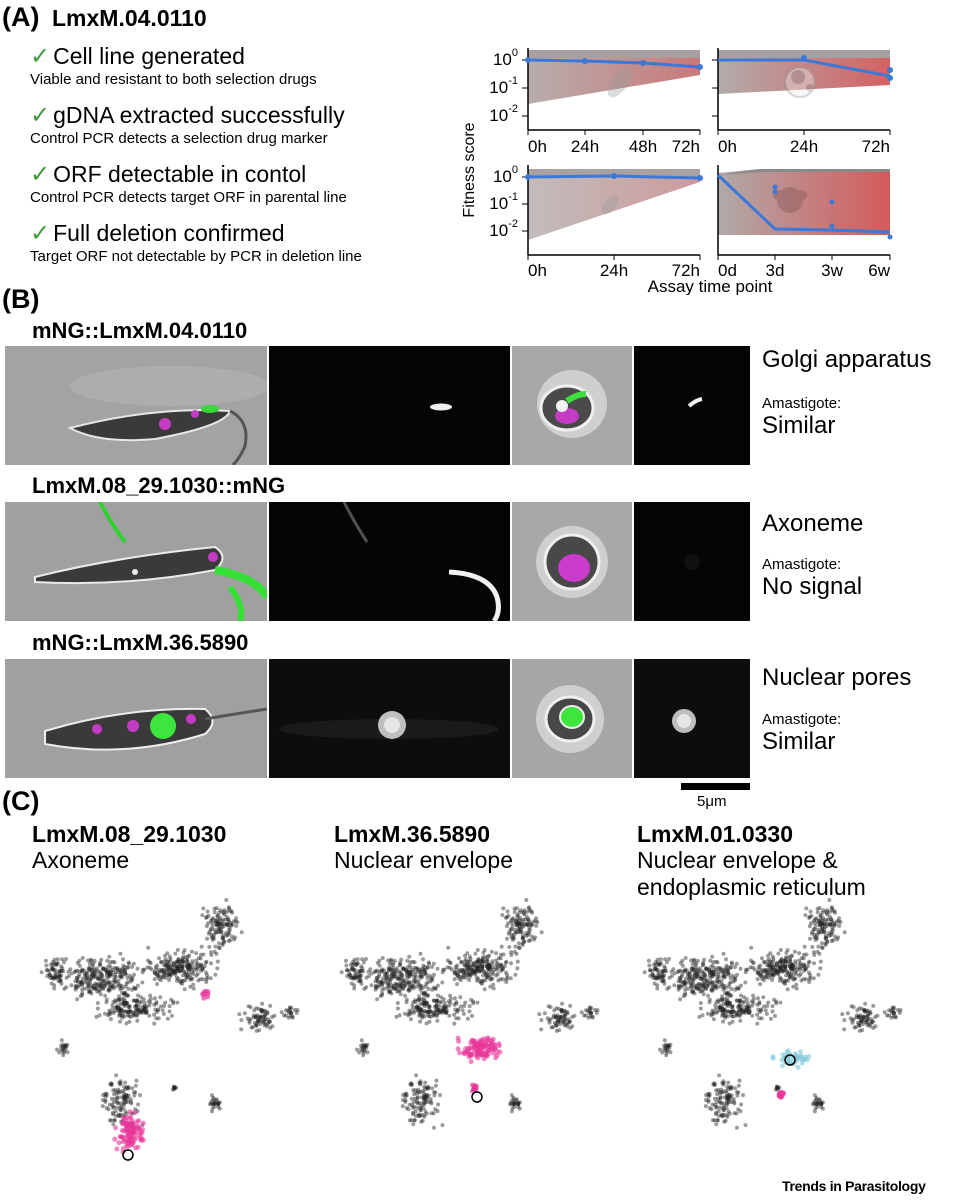 Image resolution: width=958 pixels, height=1200 pixels. What do you see at coordinates (503, 202) in the screenshot?
I see `ytick-label: 10-1` at bounding box center [503, 202].